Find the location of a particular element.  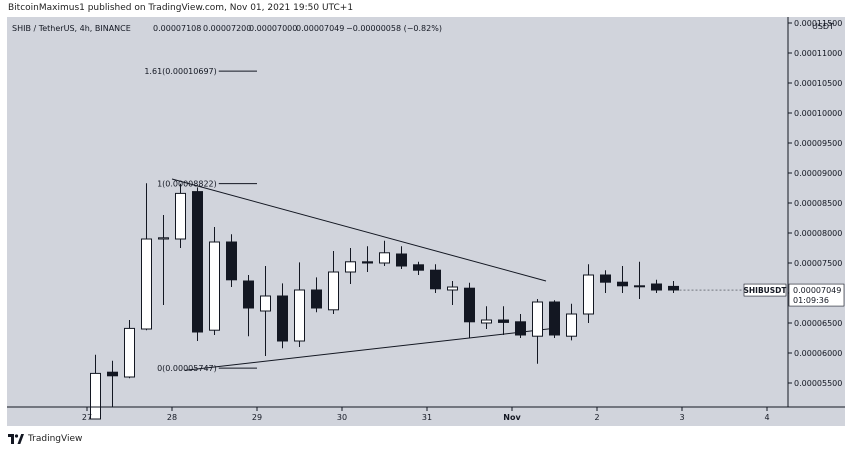

time-tick-label: Nov is located at coordinates (512, 417).